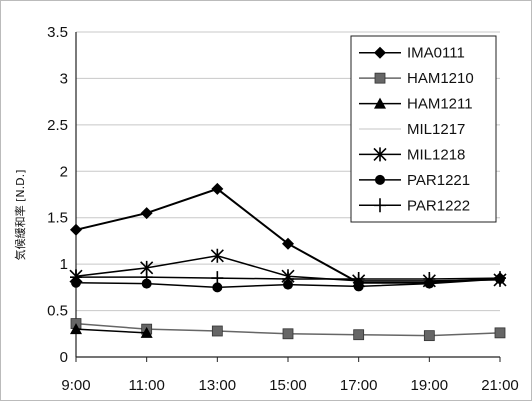 This screenshot has height=401, width=532. Describe the element at coordinates (64, 264) in the screenshot. I see `y-tick-label: 1` at that location.